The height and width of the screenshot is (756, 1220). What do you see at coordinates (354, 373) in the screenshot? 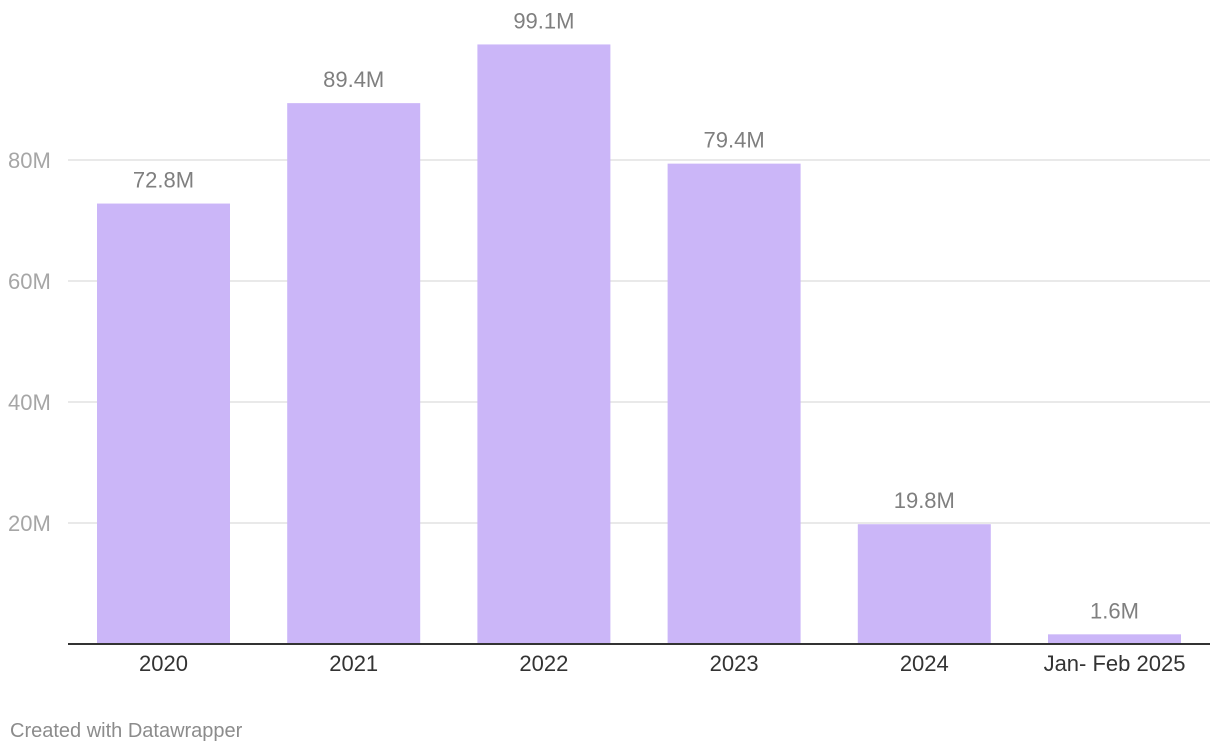
I see `bar-2021` at bounding box center [354, 373].